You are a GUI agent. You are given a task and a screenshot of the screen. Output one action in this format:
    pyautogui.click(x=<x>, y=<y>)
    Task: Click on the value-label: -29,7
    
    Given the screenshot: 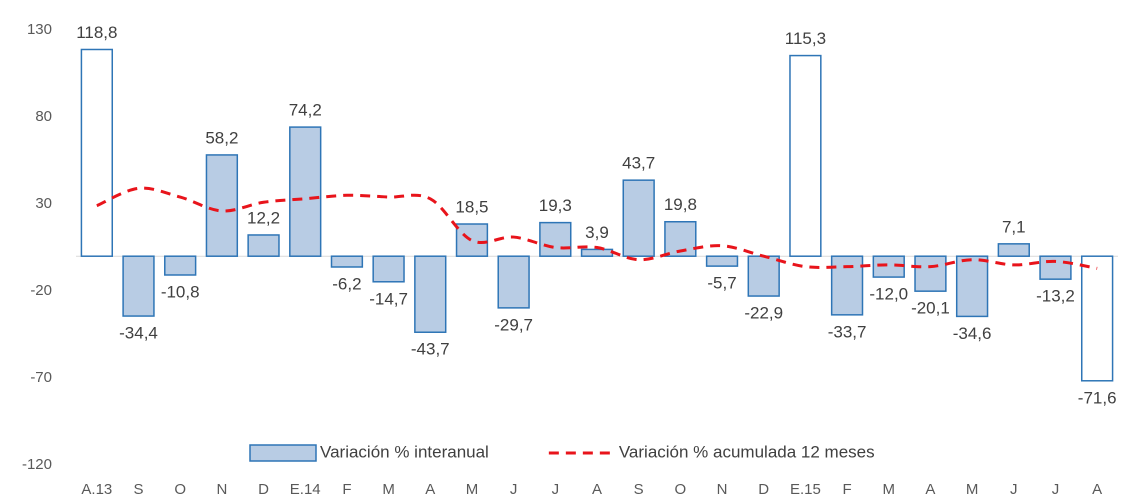 What is the action you would take?
    pyautogui.click(x=513, y=324)
    